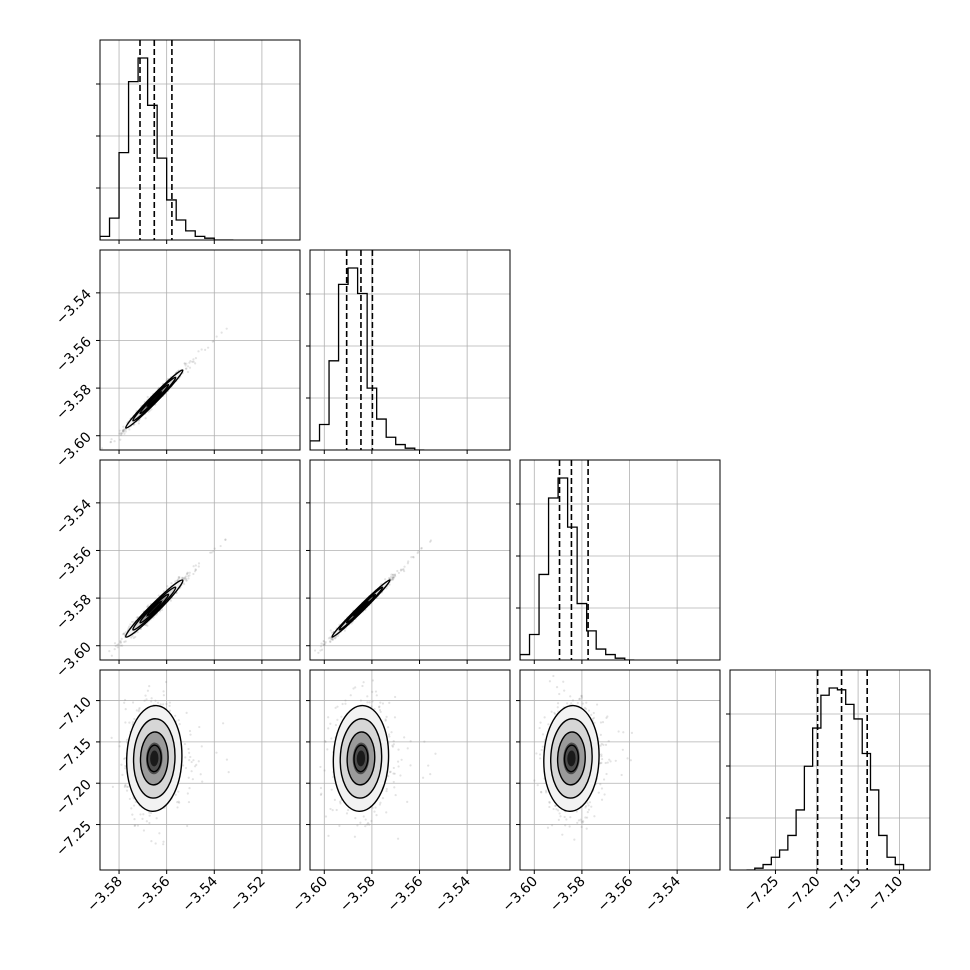  I want to click on histogram-step, so click(367, 358).